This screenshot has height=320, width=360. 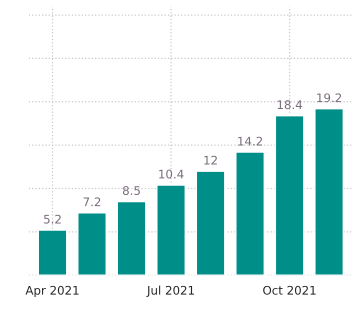 What do you see at coordinates (250, 141) in the screenshot?
I see `data-label: 14.2` at bounding box center [250, 141].